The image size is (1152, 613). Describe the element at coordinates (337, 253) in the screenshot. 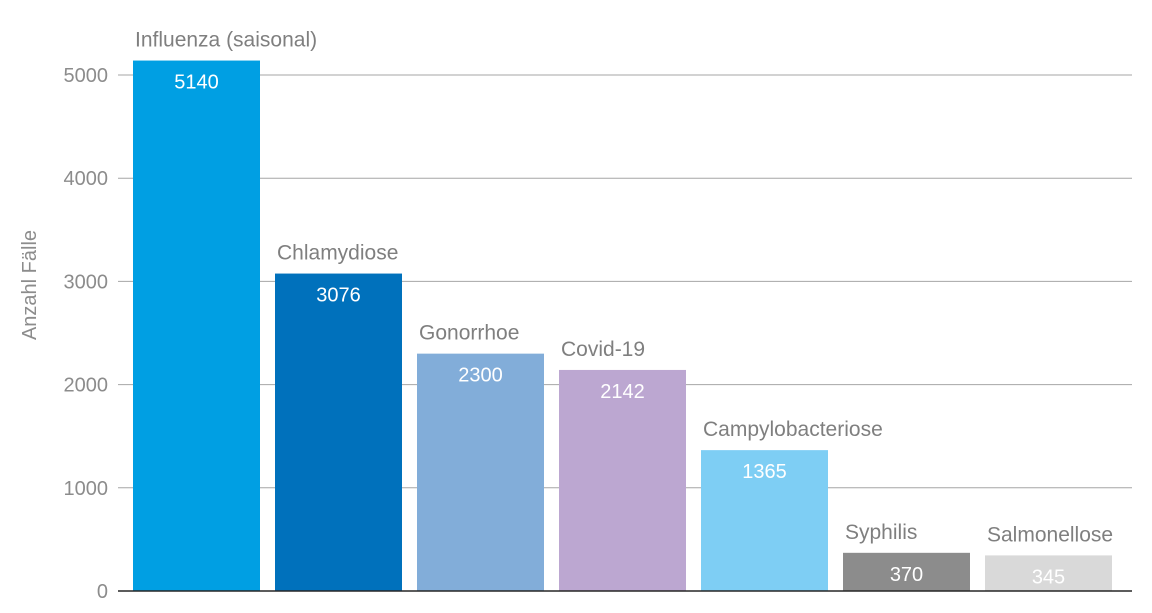

I see `category-label-chlamydiose: Chlamydiose` at that location.